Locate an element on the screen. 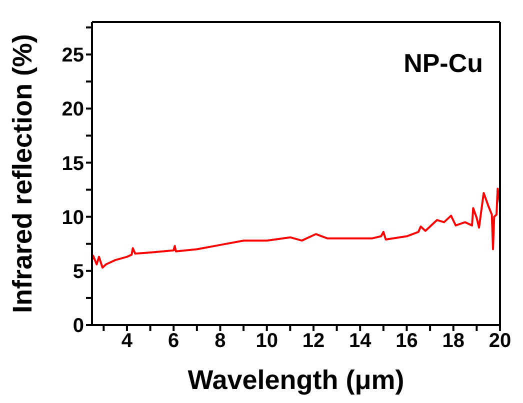 The width and height of the screenshot is (523, 403). y-tick-label: 25 is located at coordinates (73, 55).